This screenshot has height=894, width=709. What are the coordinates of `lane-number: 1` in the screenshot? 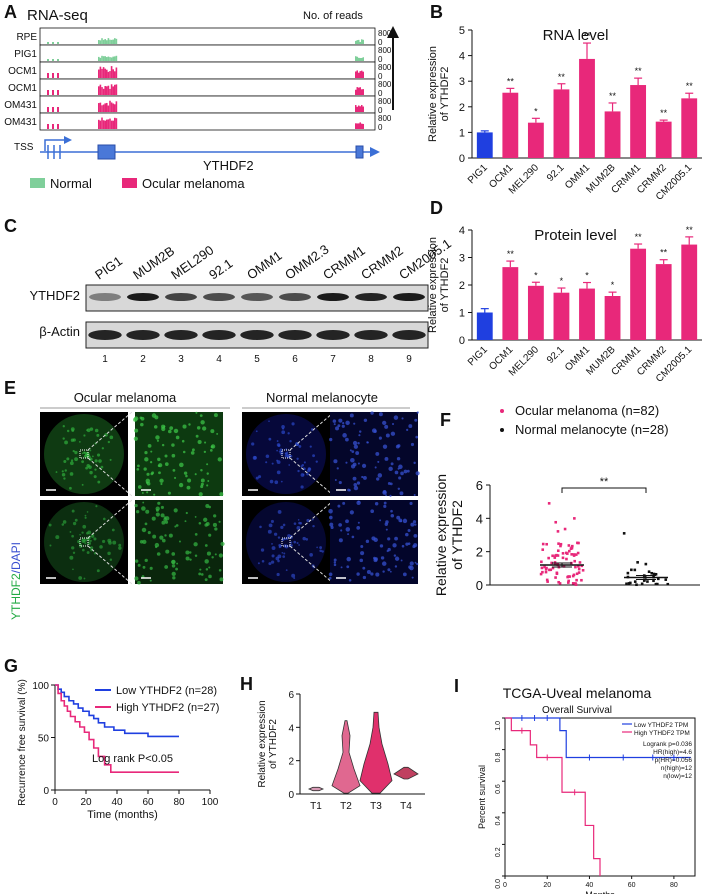 It's located at (105, 359).